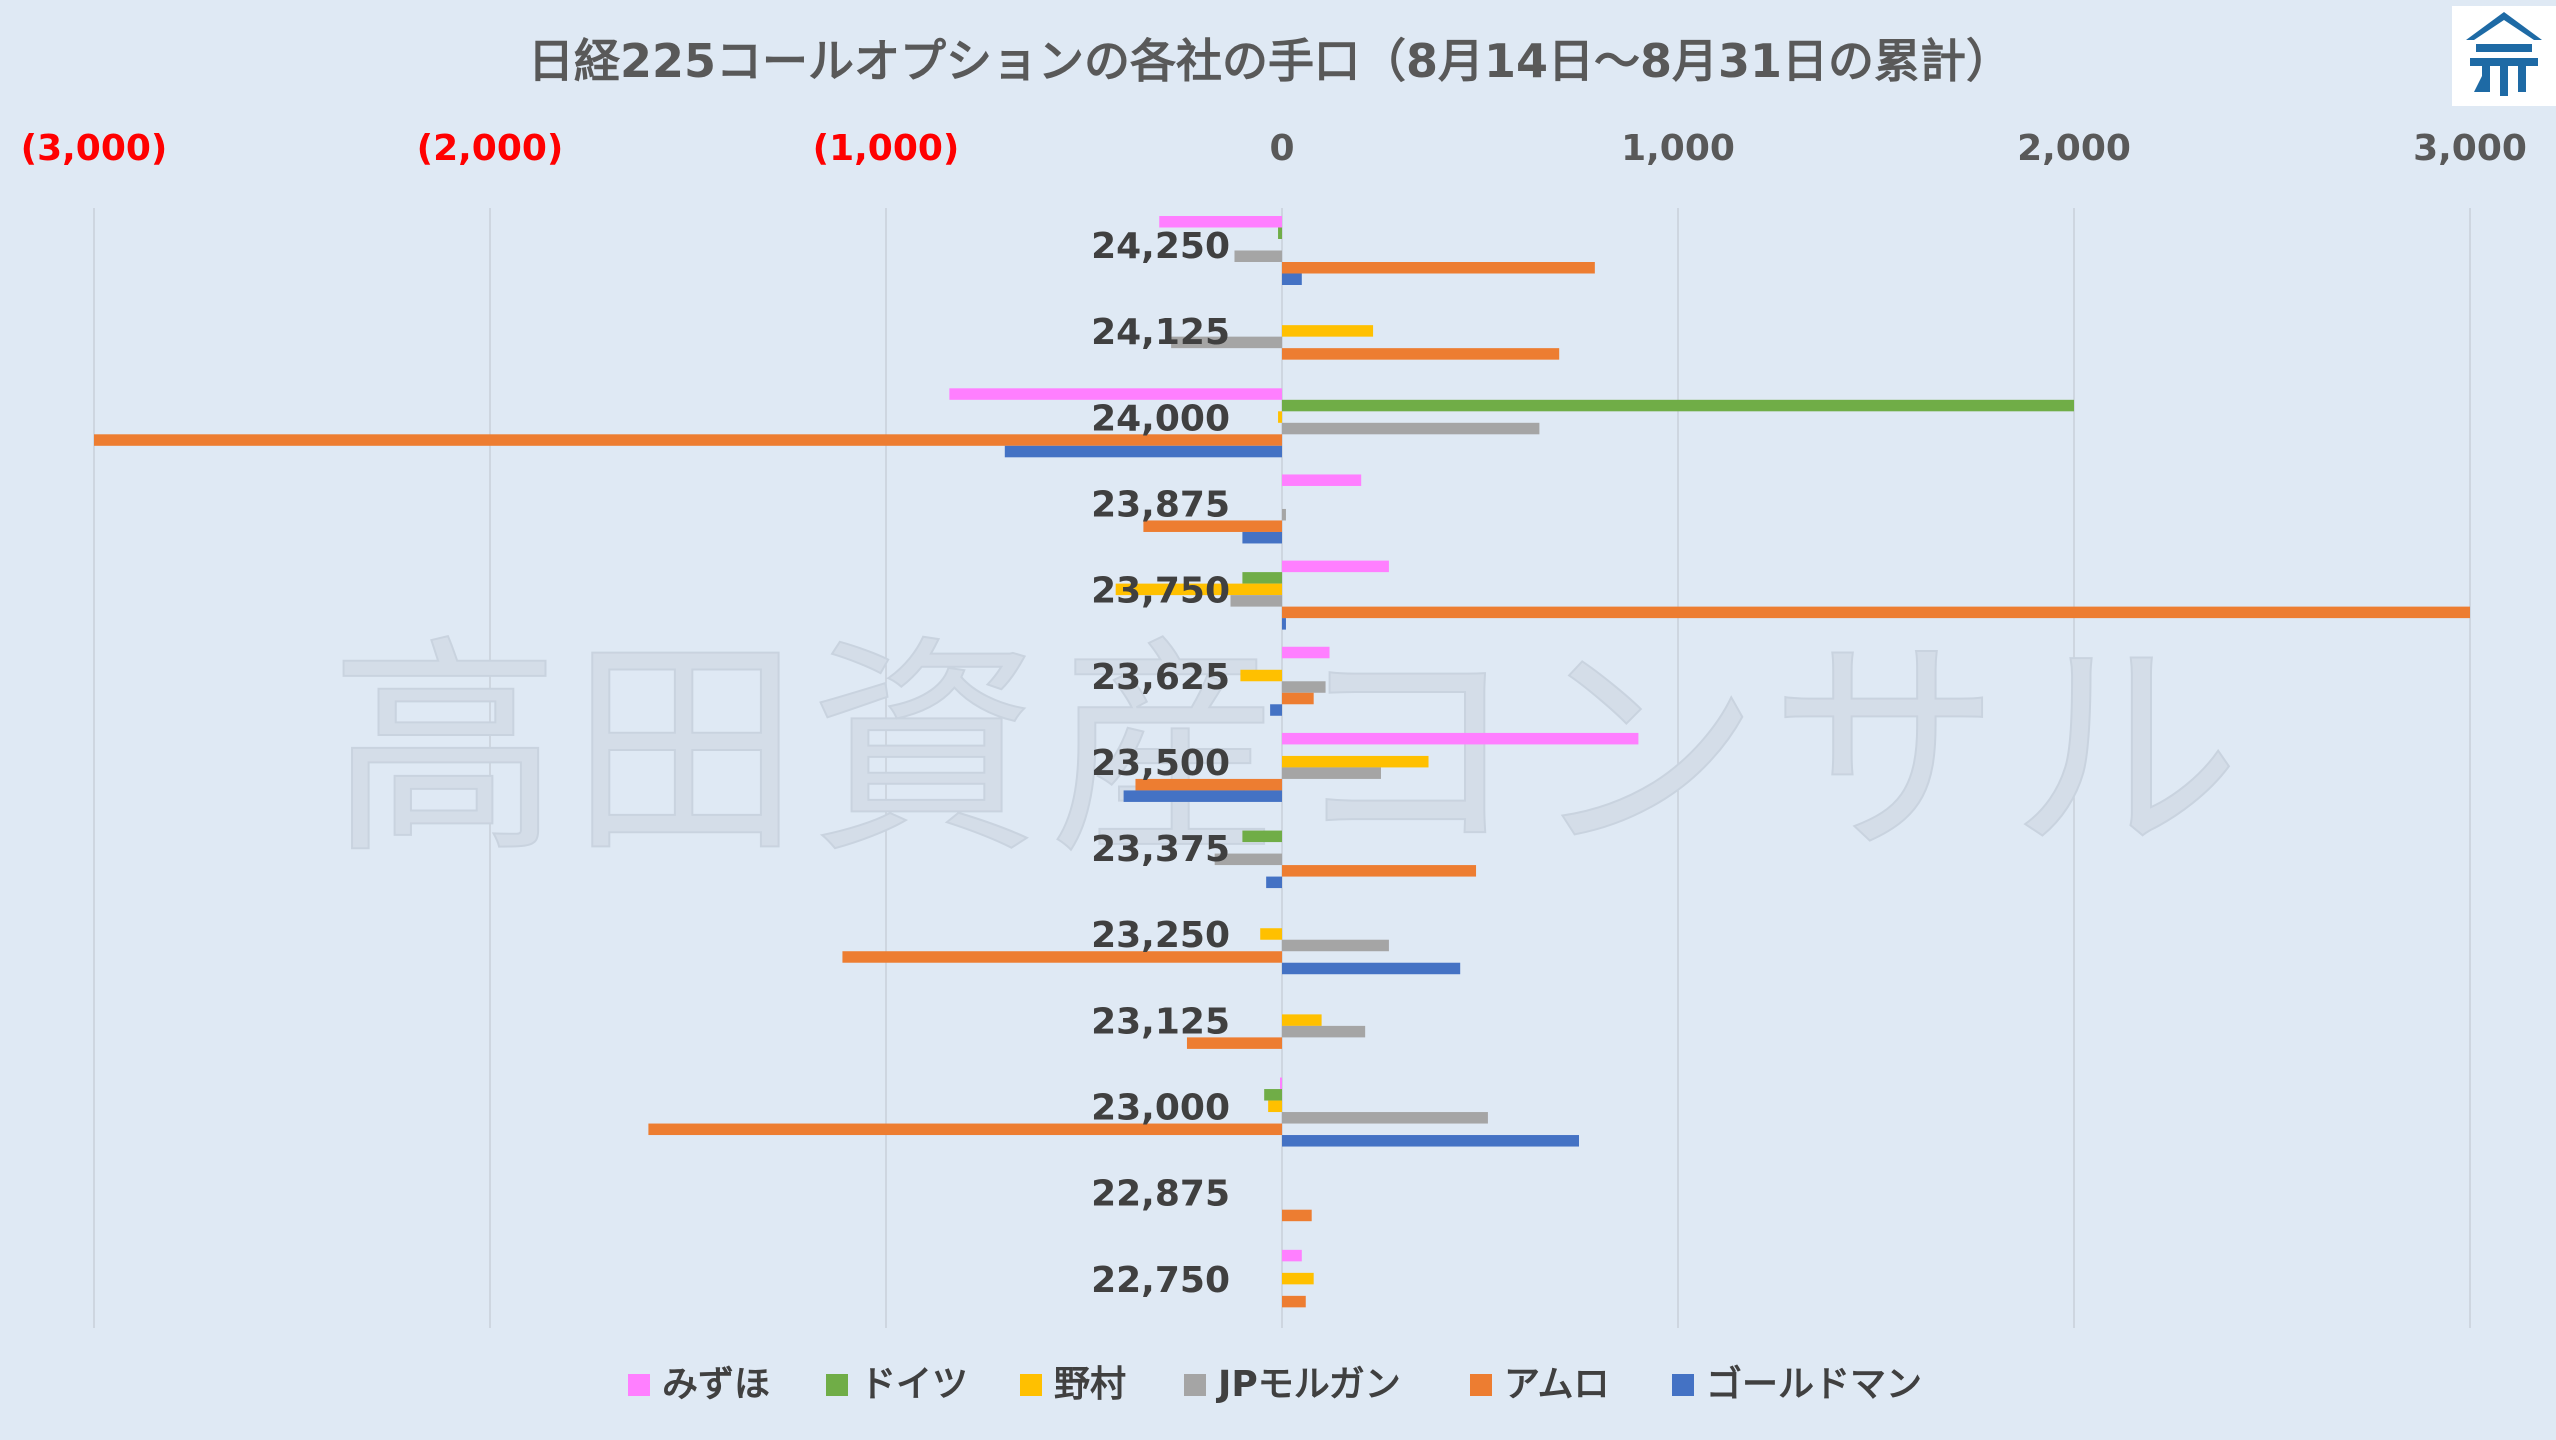  Describe the element at coordinates (1281, 148) in the screenshot. I see `x-tick-label: 0` at that location.